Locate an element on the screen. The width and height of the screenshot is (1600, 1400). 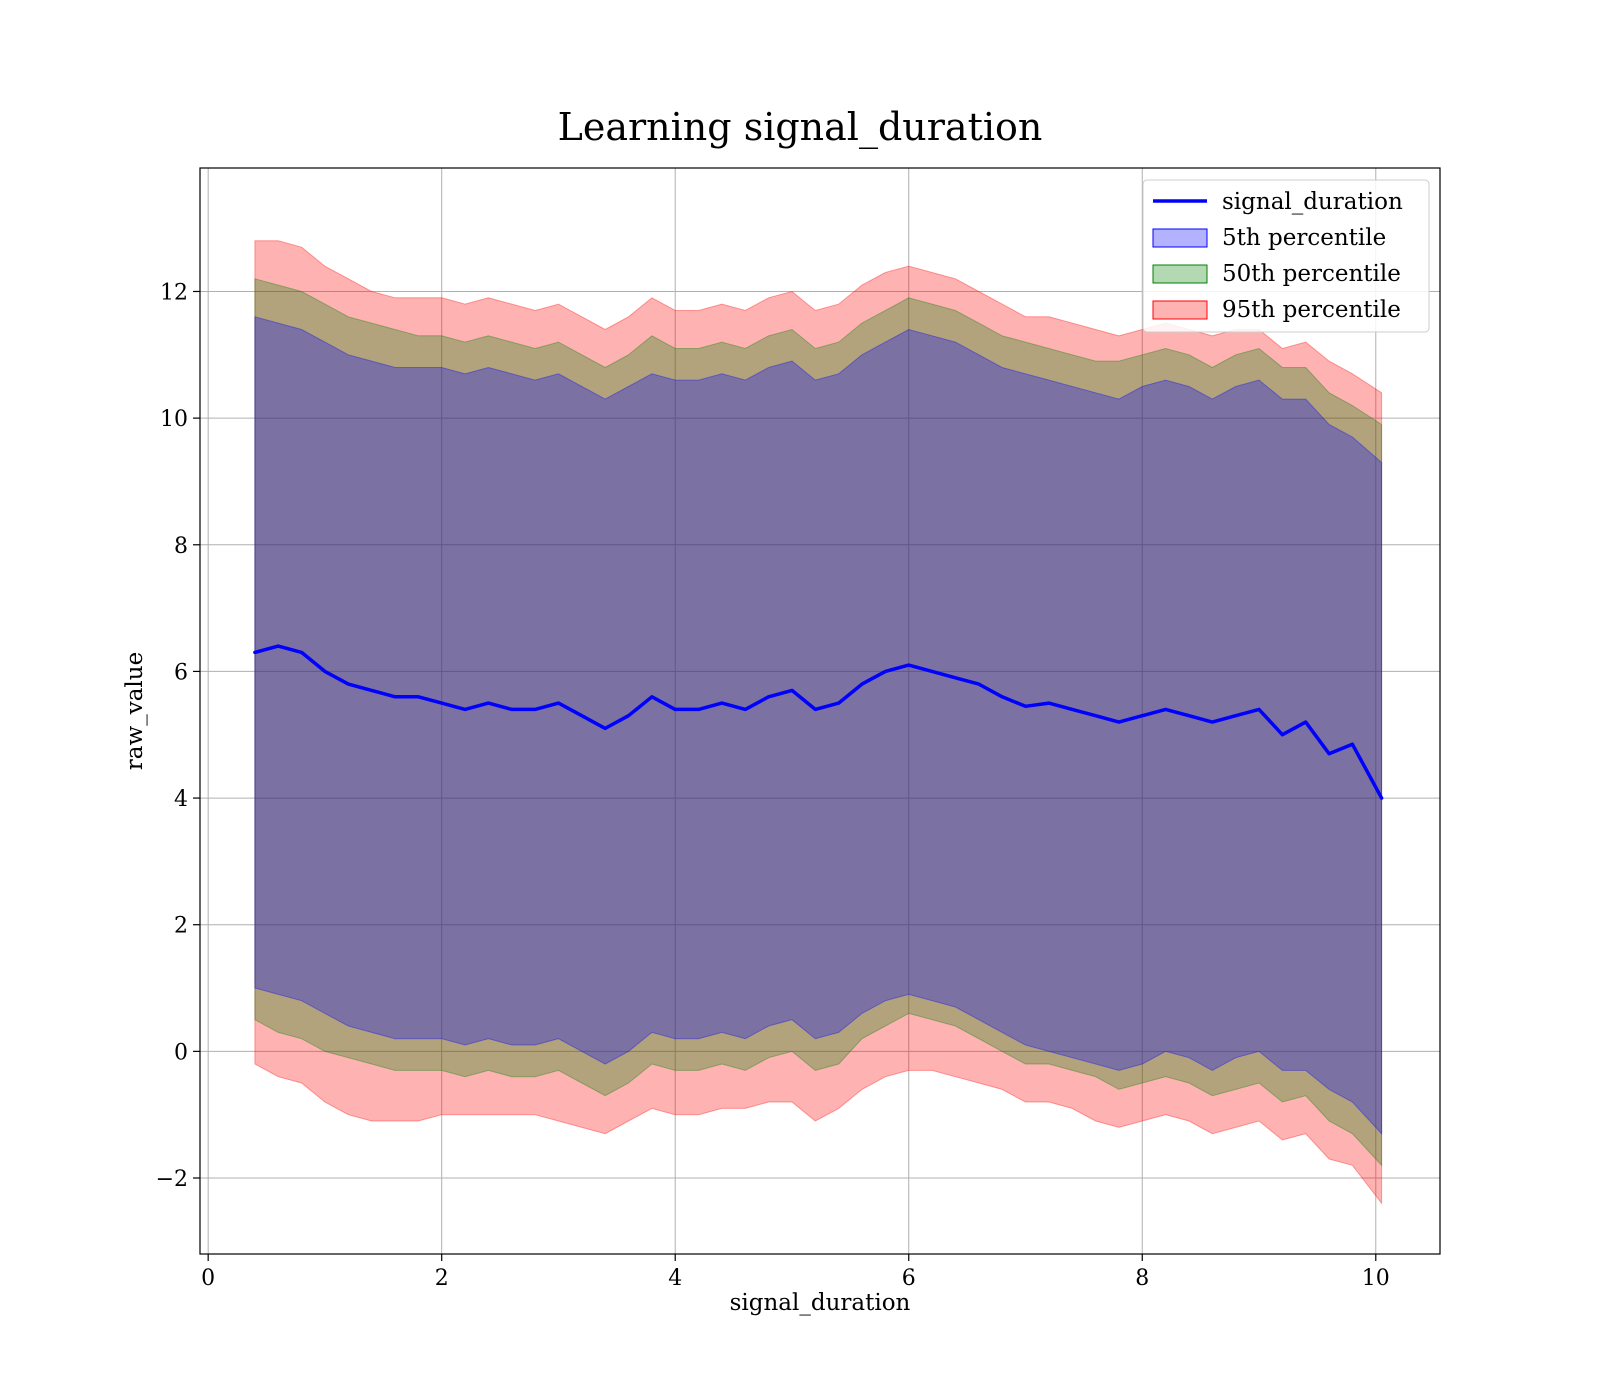
legend-label-p95: 95th percentile is located at coordinates (1311, 310).